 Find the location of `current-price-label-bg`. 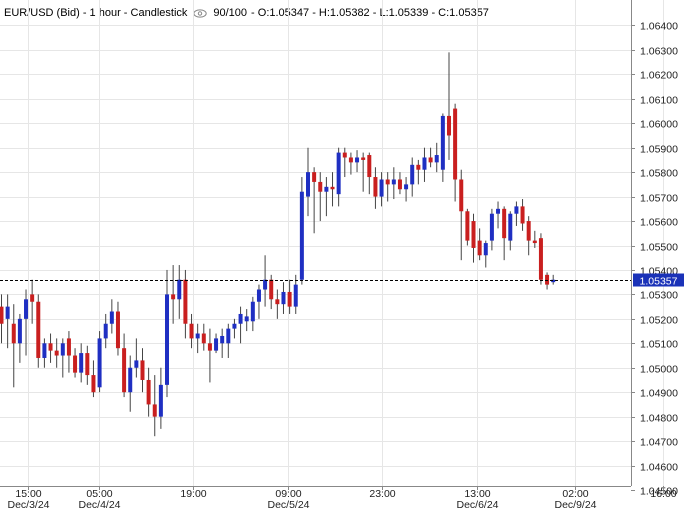

current-price-label-bg is located at coordinates (658, 280).